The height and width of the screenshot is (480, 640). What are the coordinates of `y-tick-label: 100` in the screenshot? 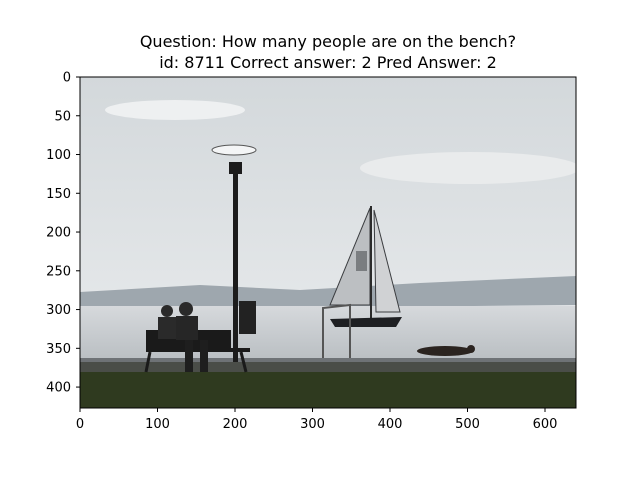 It's located at (58, 155).